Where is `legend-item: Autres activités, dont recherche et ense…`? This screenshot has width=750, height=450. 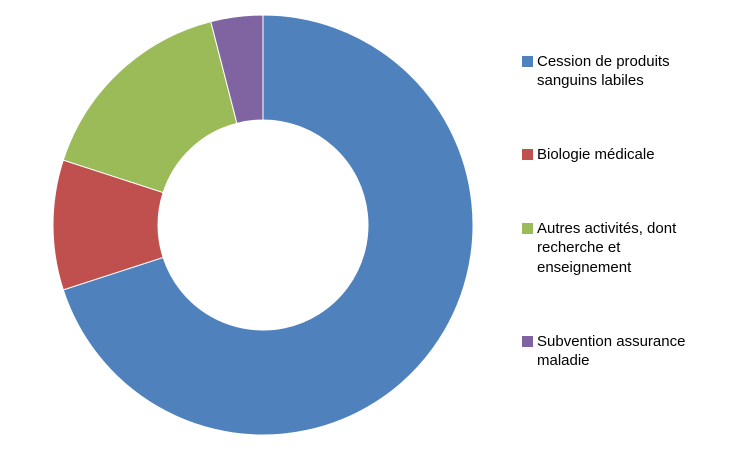
legend-item: Autres activités, dont recherche et ense… is located at coordinates (628, 248).